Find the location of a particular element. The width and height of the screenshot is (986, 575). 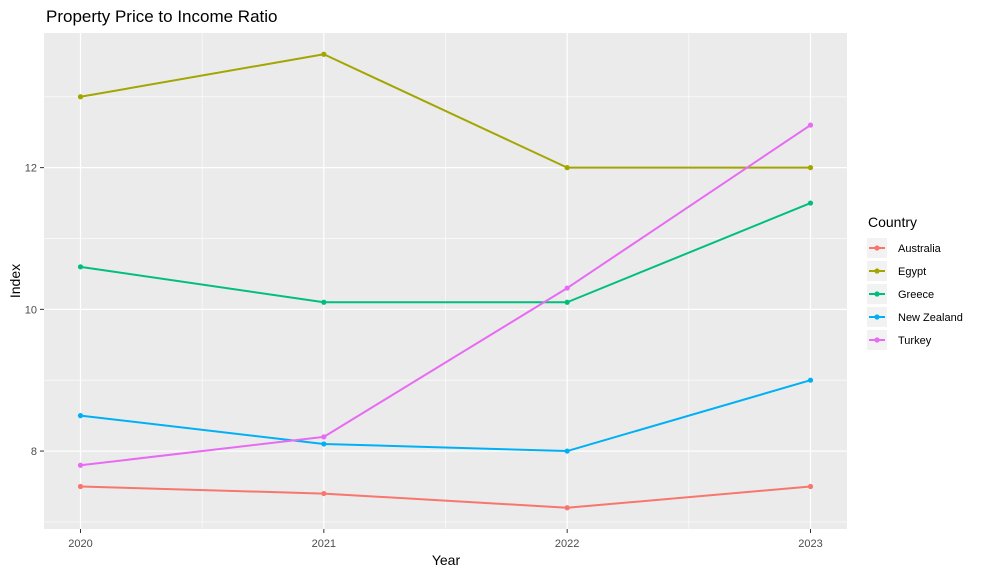

y-tick-label: 8 is located at coordinates (34, 452).